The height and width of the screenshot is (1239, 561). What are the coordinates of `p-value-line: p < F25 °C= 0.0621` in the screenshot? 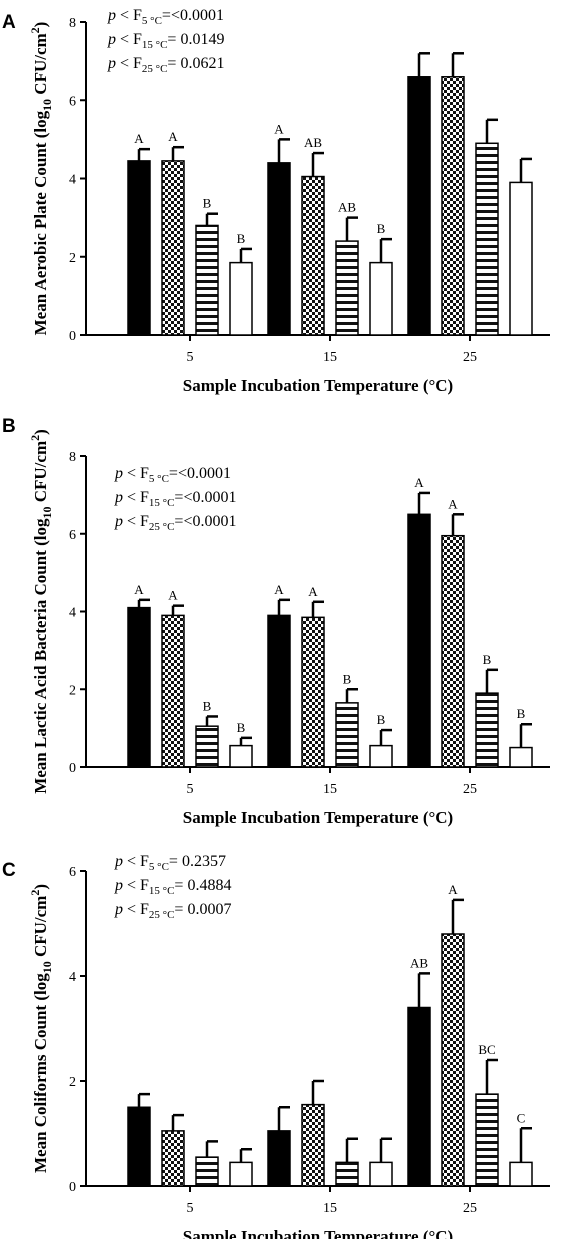 It's located at (165, 65).